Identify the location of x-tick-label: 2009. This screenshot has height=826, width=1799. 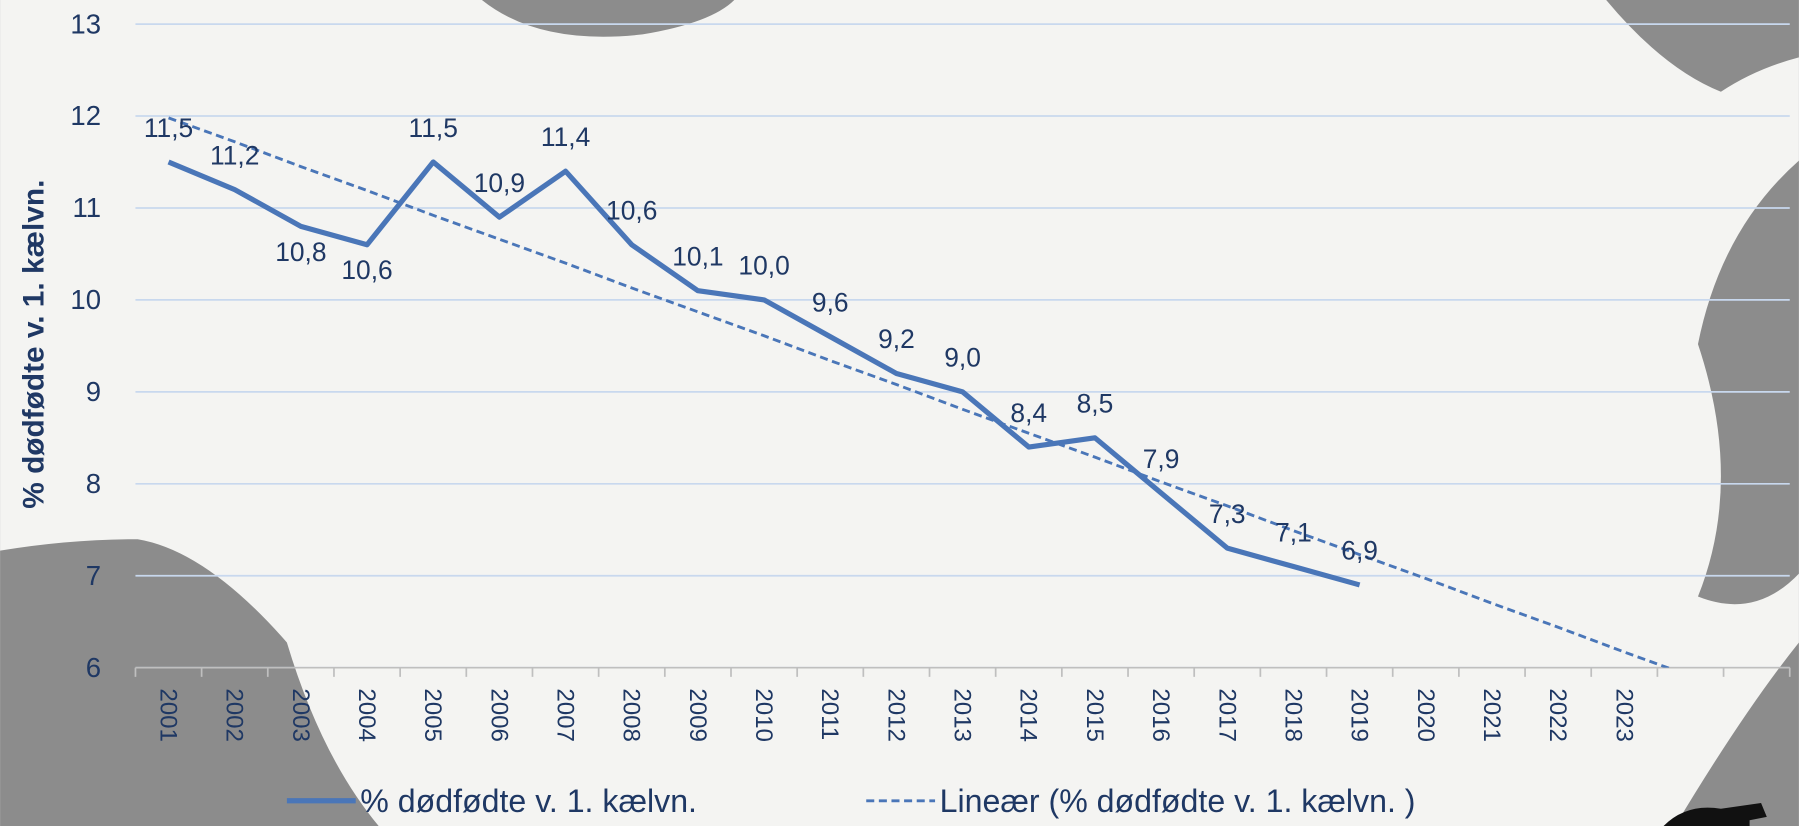
(697, 715).